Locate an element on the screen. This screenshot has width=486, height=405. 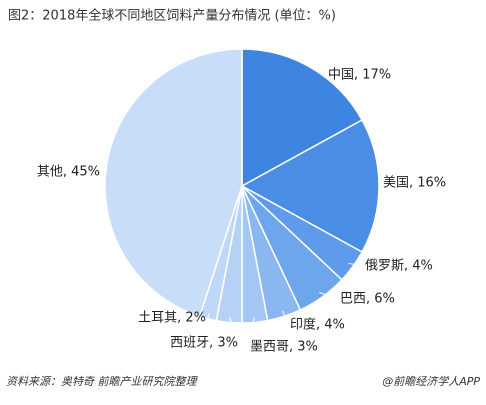
data-label: 其他, 45% is located at coordinates (68, 172).